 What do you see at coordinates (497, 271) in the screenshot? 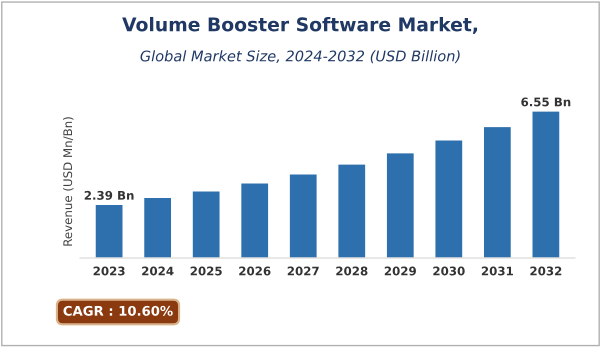
I see `x-tick-label: 2031` at bounding box center [497, 271].